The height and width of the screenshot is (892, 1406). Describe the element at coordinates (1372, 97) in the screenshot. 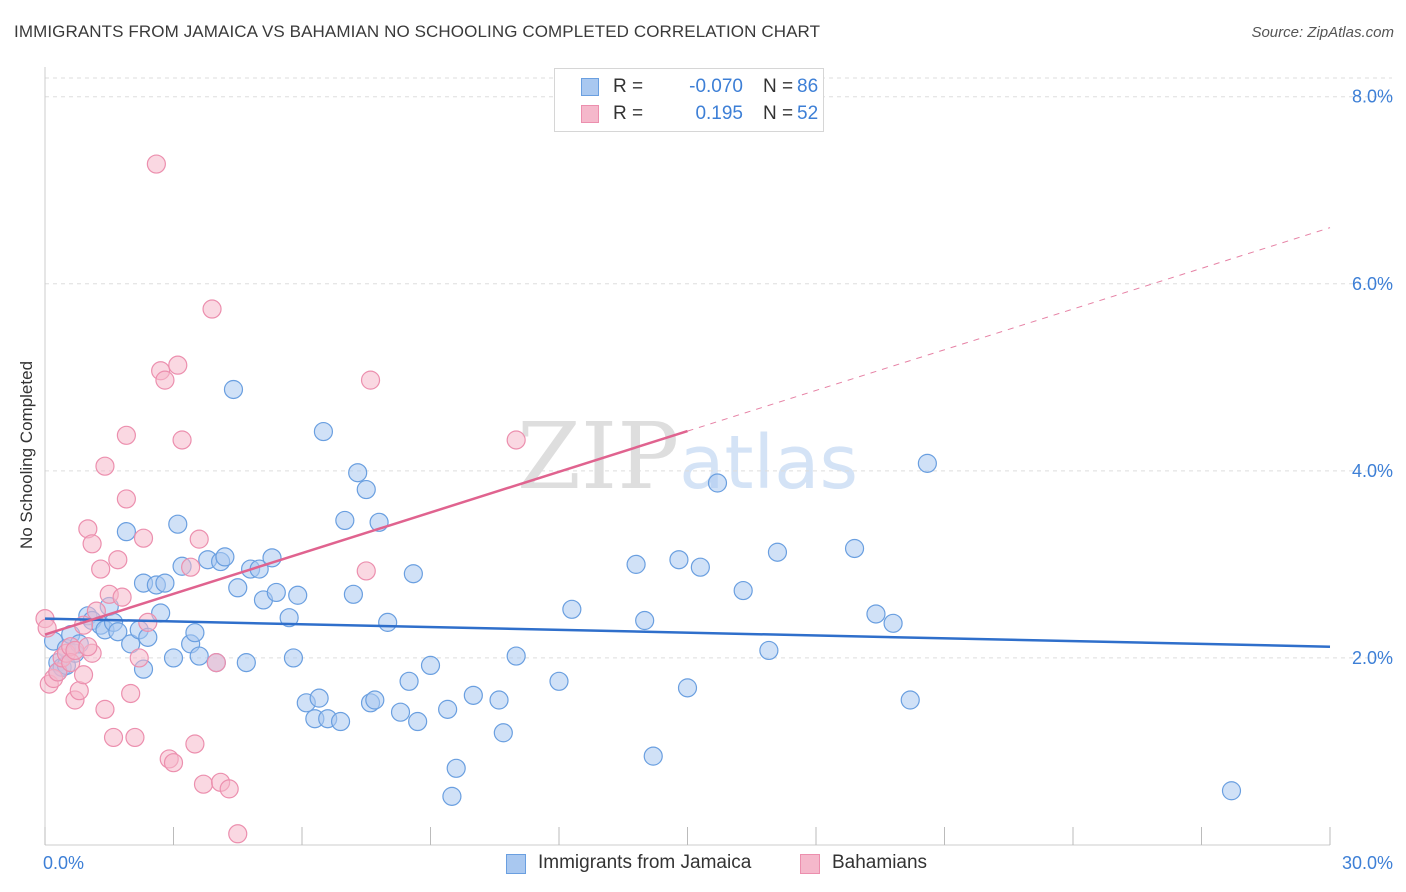

I see `y-tick-label: 8.0%` at that location.